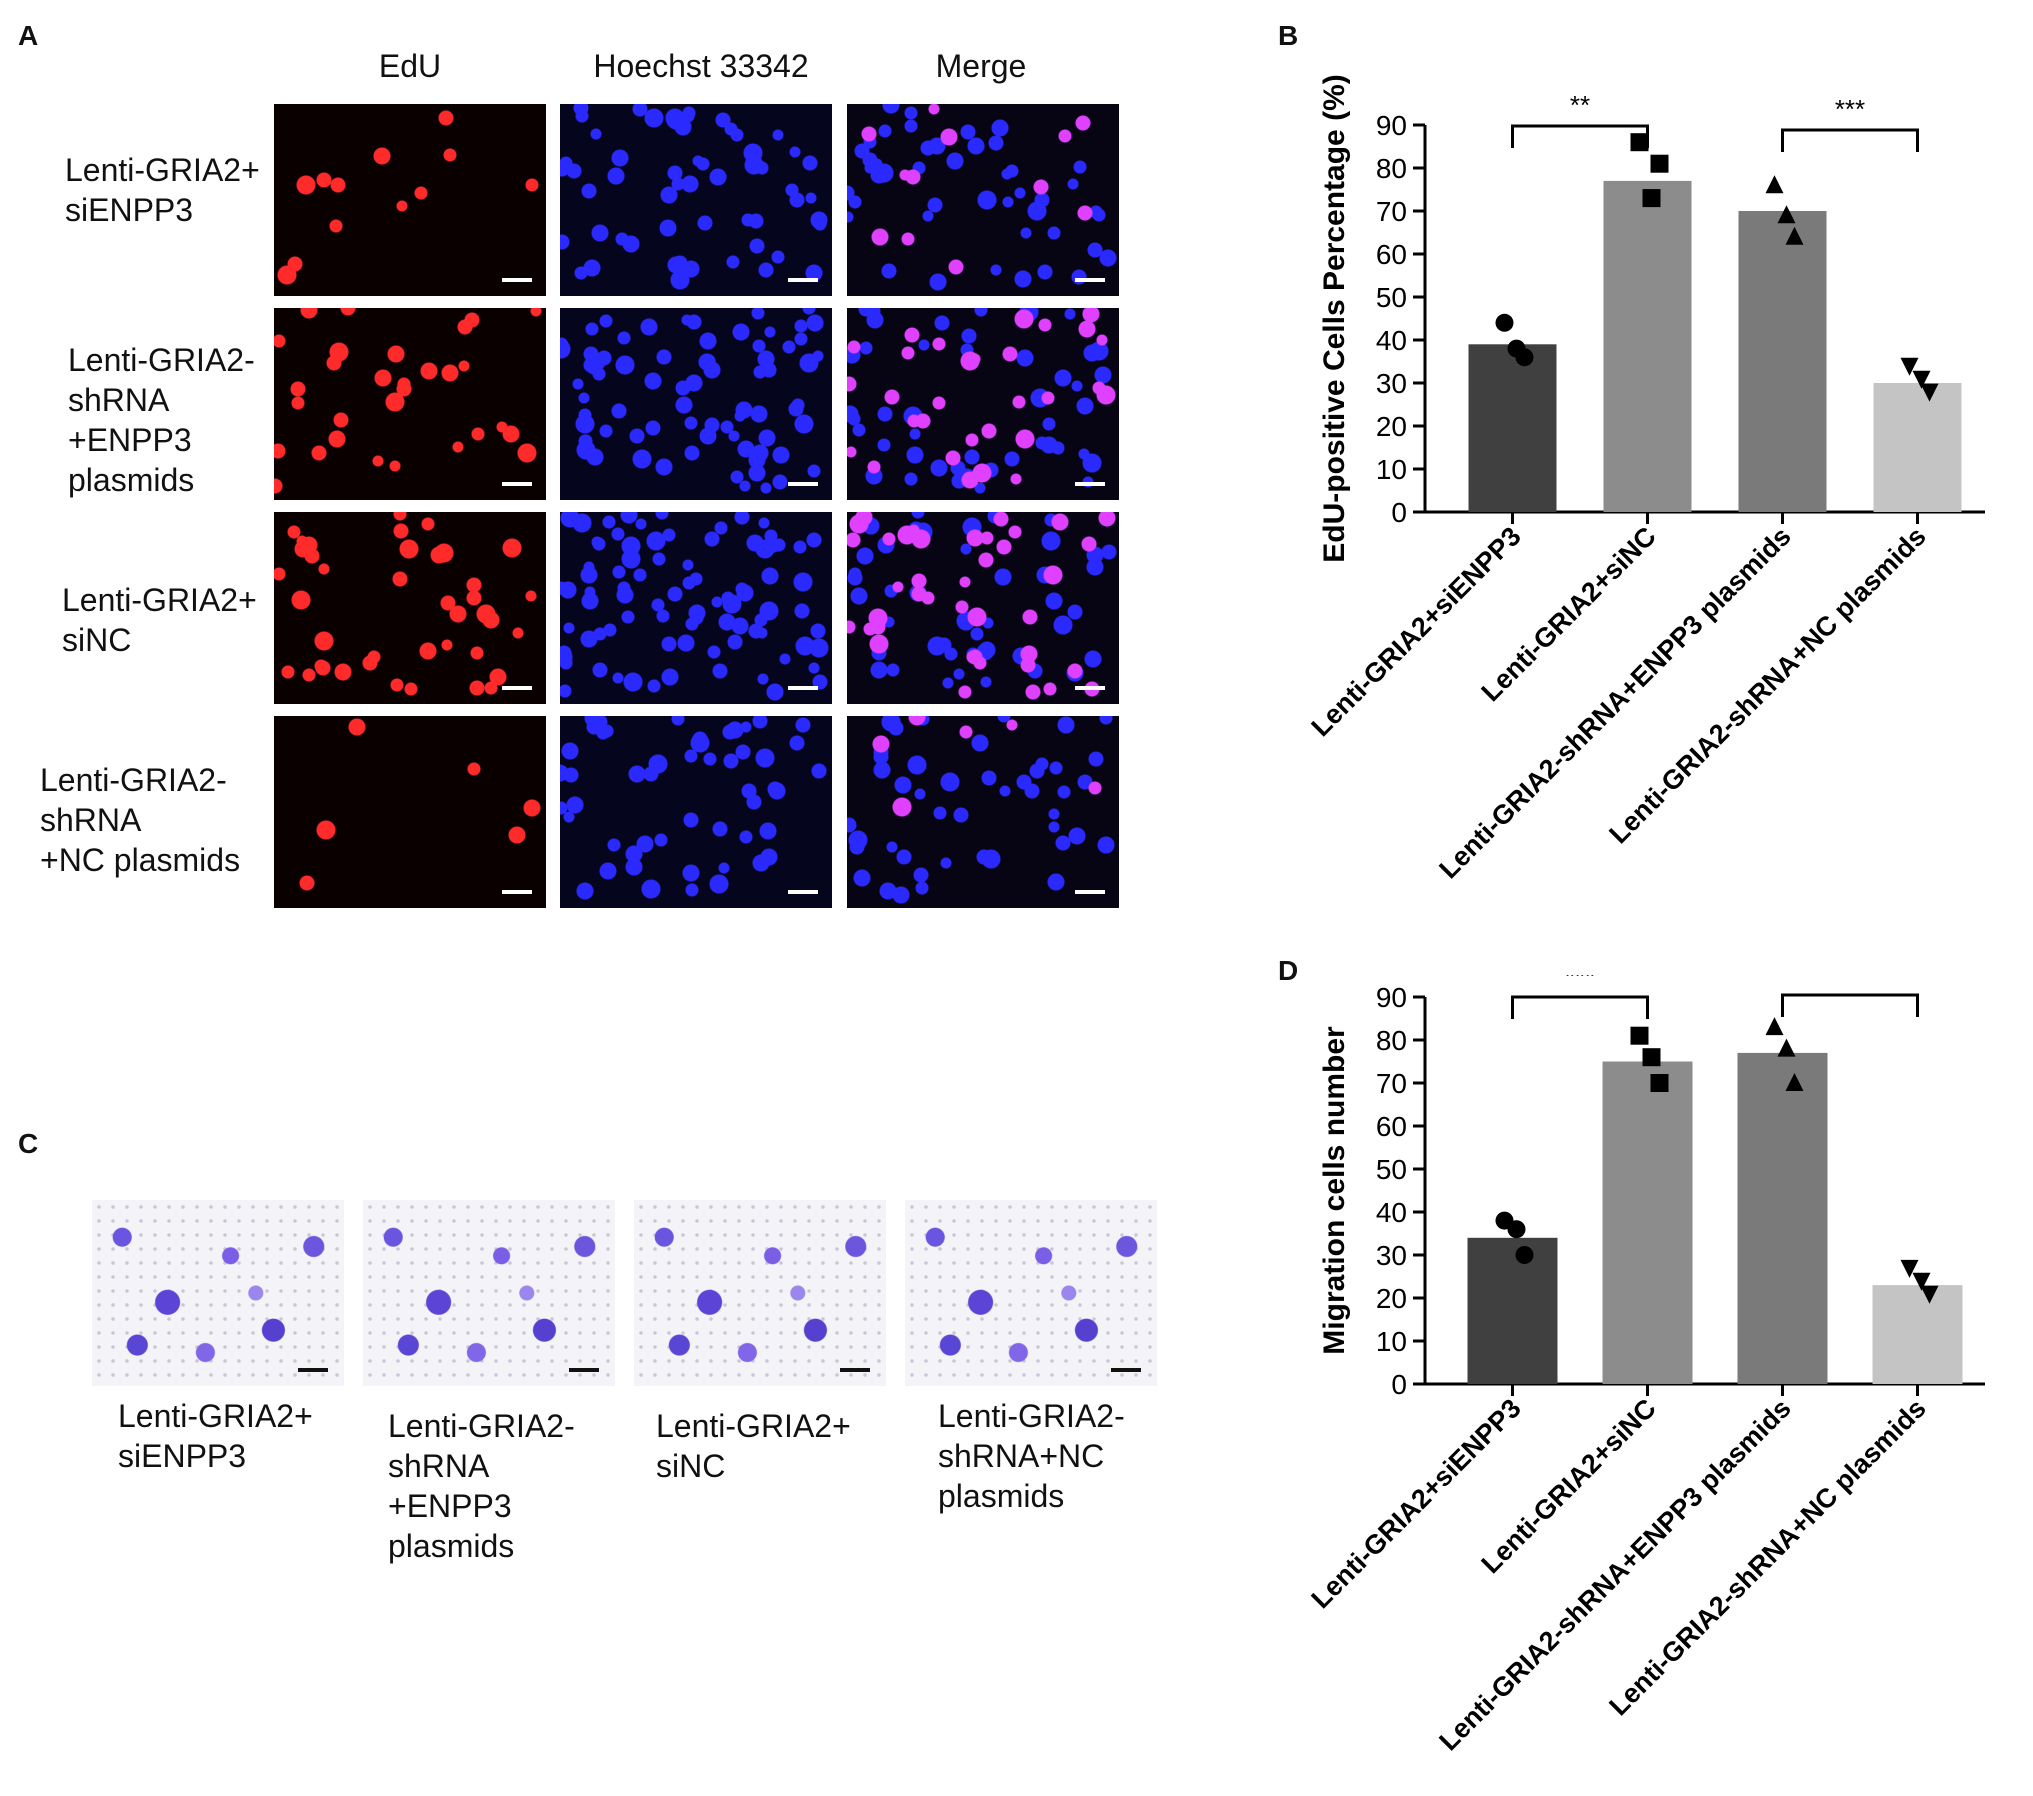 Image resolution: width=2033 pixels, height=1796 pixels. Describe the element at coordinates (1416, 1503) in the screenshot. I see `x-tick-label: Lenti-GRIA2+siENPP3` at that location.